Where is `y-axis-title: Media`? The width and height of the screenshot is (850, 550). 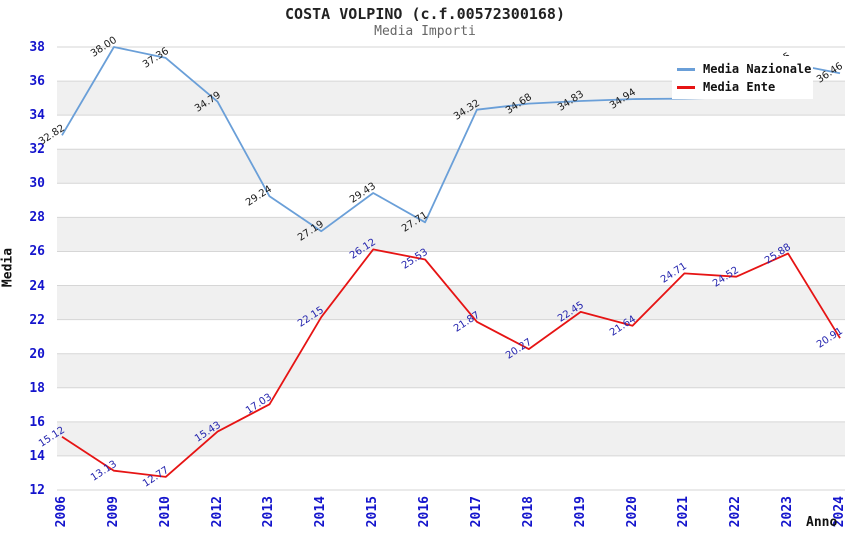 y-axis-title: Media is located at coordinates (8, 267).